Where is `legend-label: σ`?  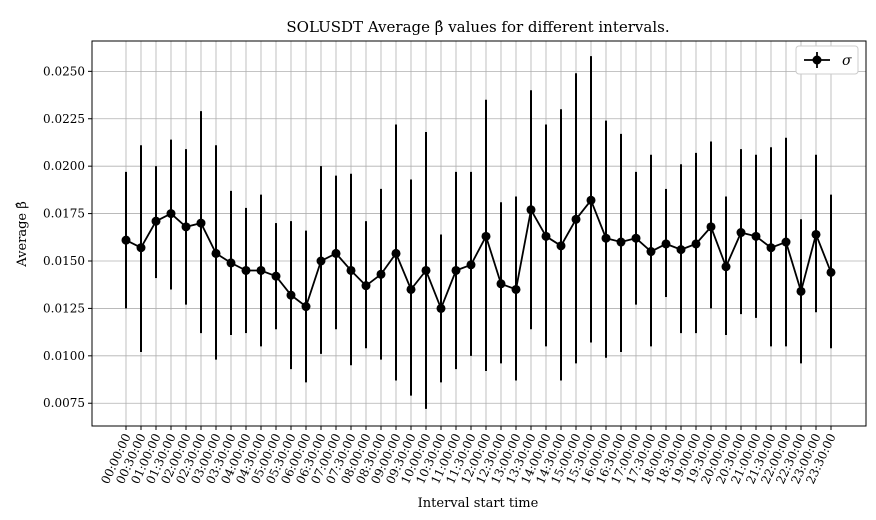 legend-label: σ is located at coordinates (847, 61).